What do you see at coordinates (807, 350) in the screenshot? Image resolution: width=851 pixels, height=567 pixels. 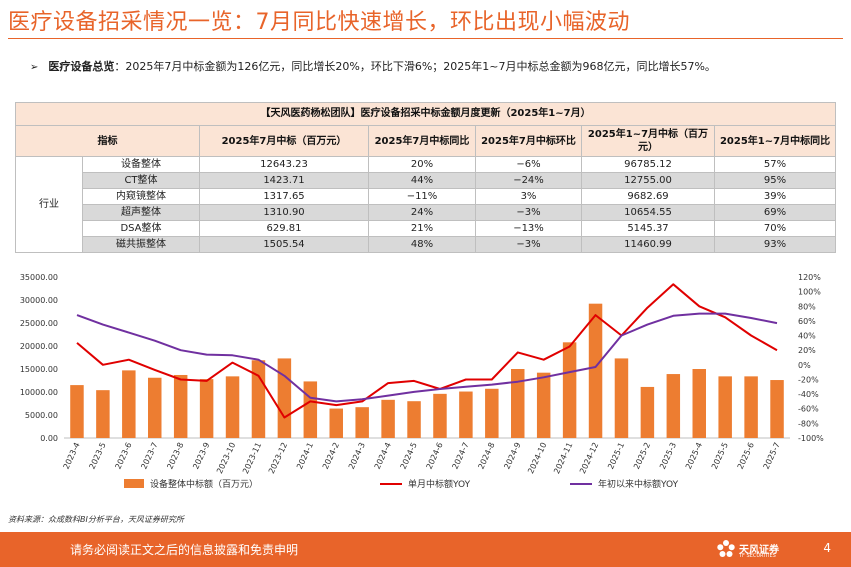 I see `right-axis-tick-label: 20%` at bounding box center [807, 350].